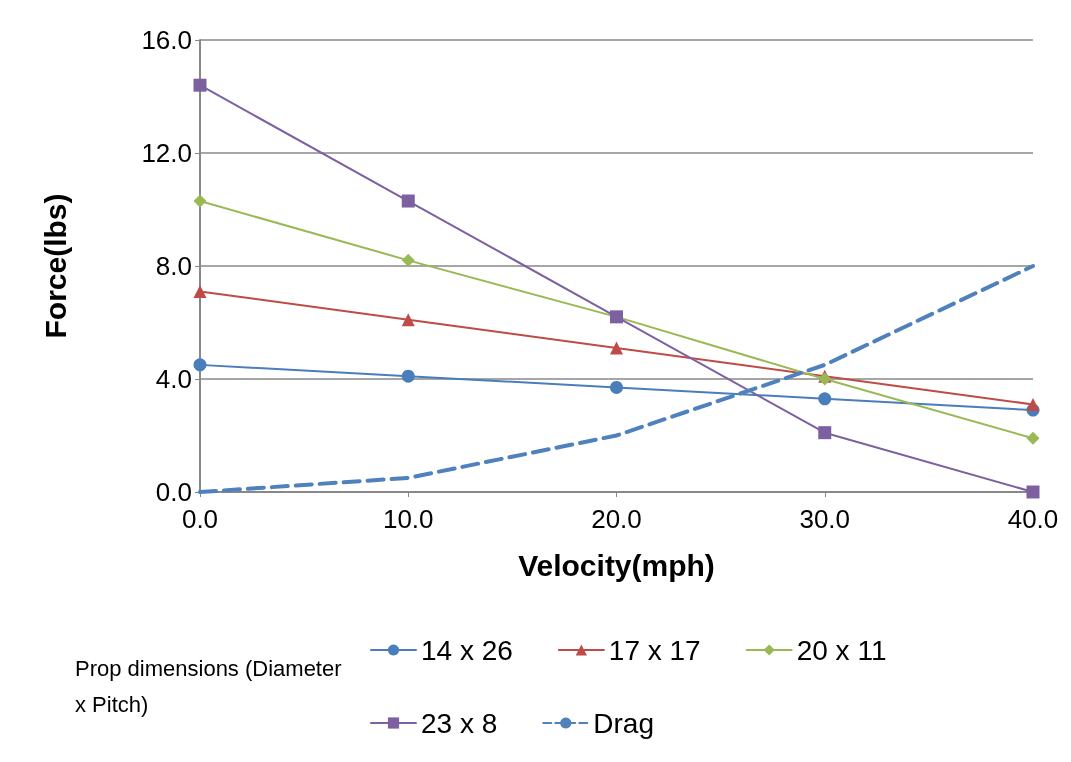 This screenshot has height=762, width=1071. What do you see at coordinates (616, 565) in the screenshot?
I see `x-axis-title: Velocity(mph)` at bounding box center [616, 565].